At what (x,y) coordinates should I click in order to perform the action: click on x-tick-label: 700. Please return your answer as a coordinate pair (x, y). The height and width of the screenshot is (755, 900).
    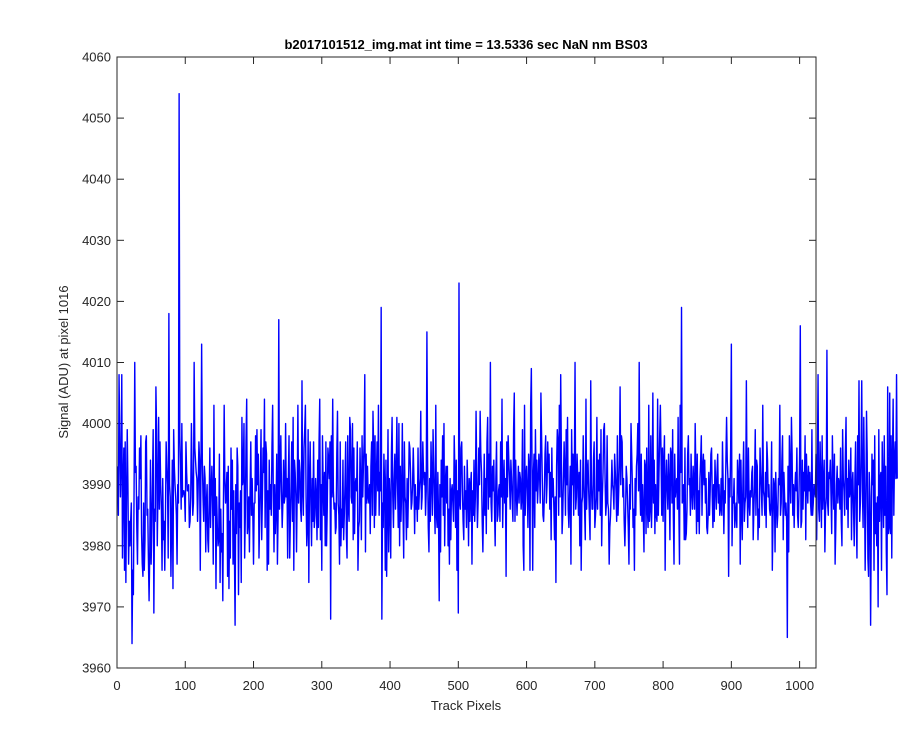
    Looking at the image, I should click on (595, 685).